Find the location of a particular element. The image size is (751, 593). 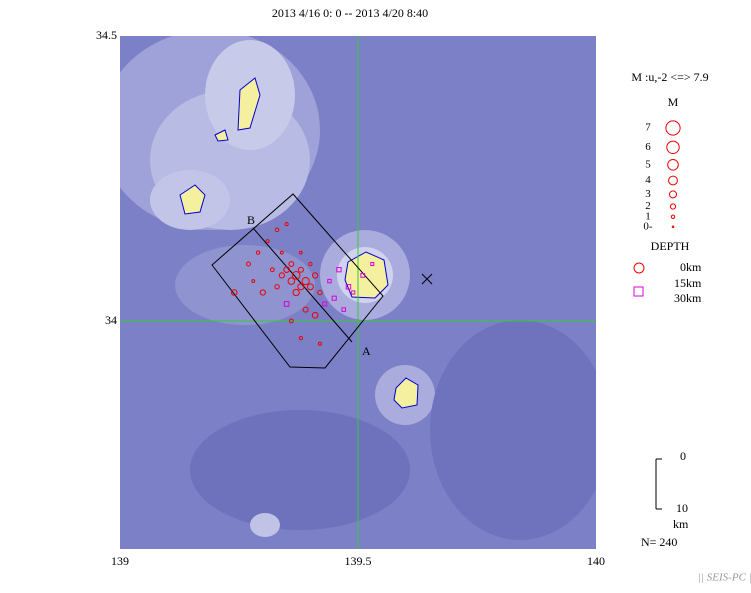

x-tick-label: 139 is located at coordinates (120, 561).